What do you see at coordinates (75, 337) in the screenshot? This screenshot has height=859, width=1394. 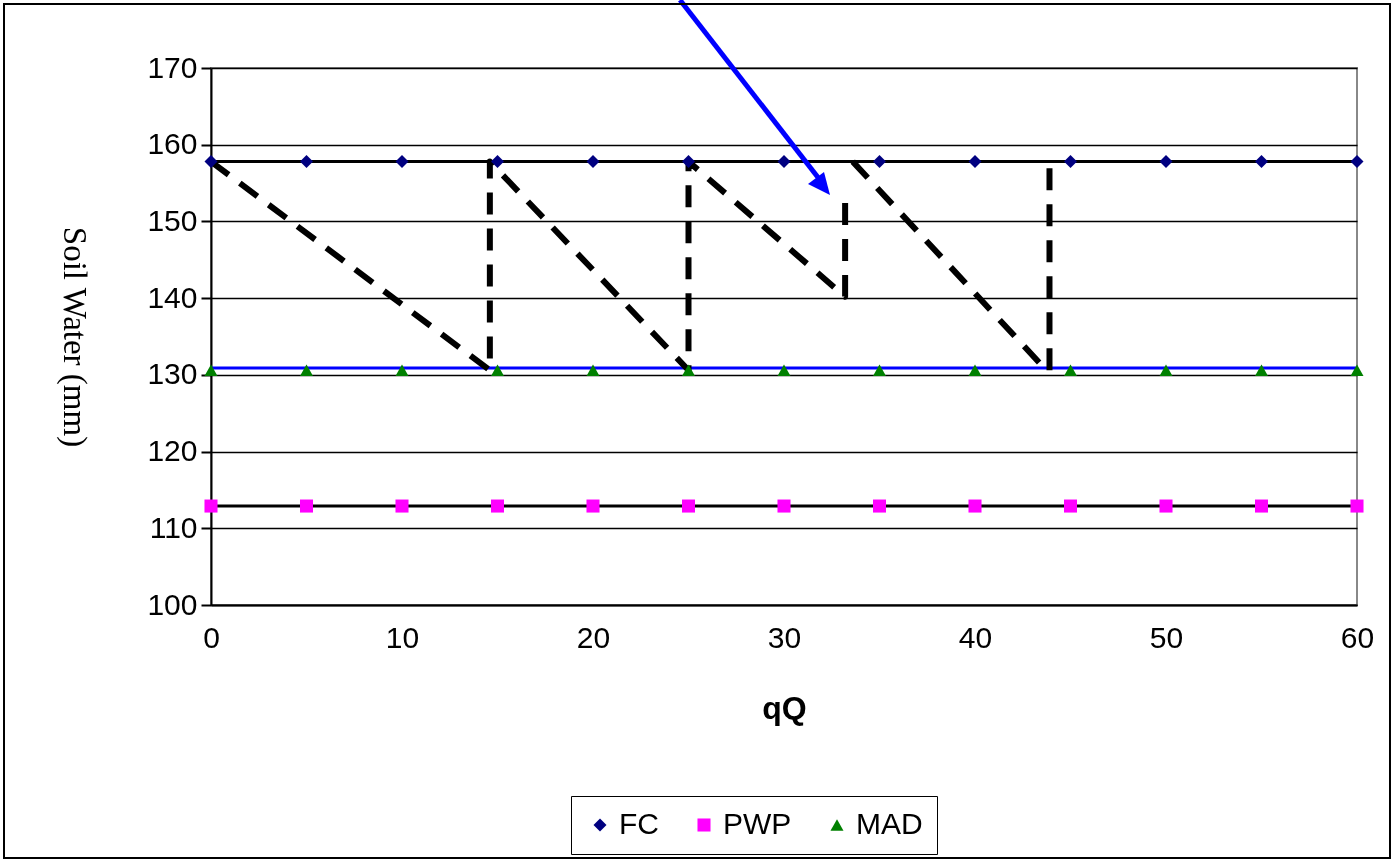 I see `y-axis-title: Soil Water (mm)` at bounding box center [75, 337].